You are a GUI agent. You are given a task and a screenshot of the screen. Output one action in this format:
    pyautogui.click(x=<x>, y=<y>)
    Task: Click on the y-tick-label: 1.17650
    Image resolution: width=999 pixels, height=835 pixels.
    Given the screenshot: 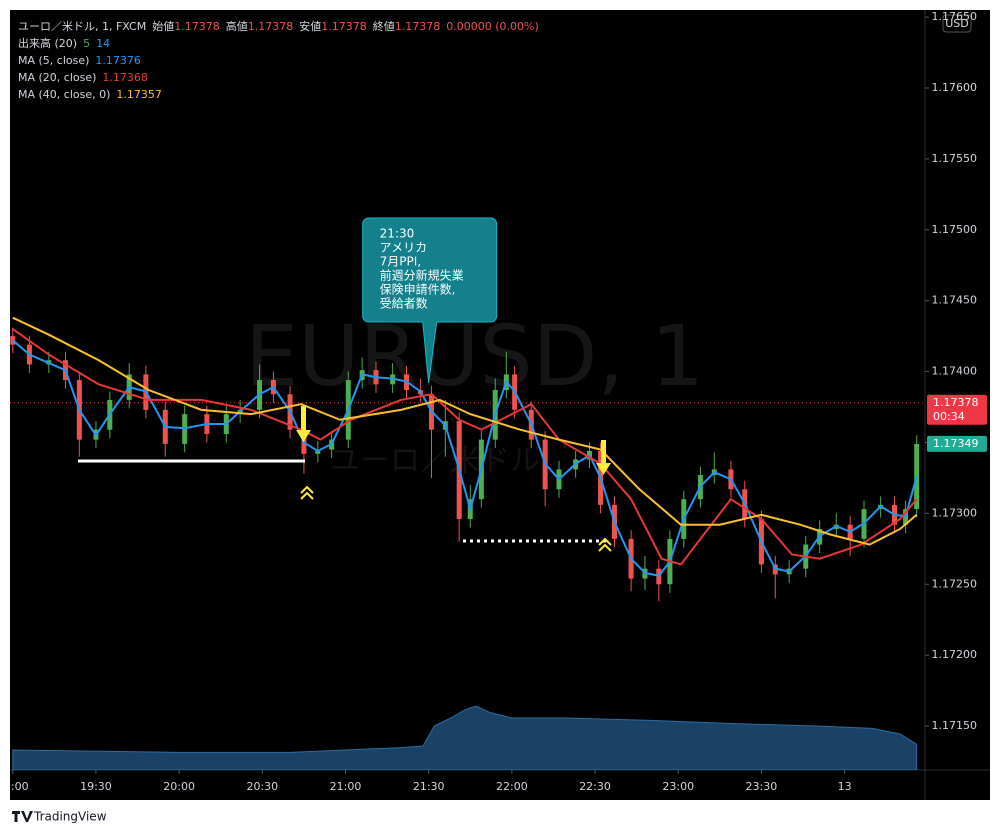 What is the action you would take?
    pyautogui.click(x=955, y=16)
    